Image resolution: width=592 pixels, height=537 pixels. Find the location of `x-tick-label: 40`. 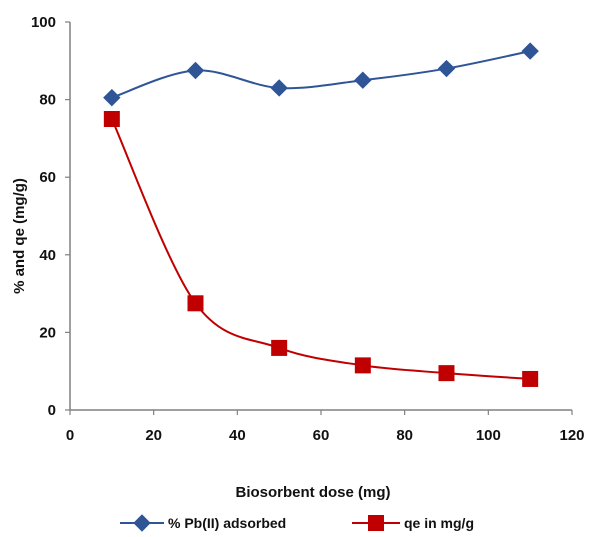

x-tick-label: 40 is located at coordinates (237, 435).